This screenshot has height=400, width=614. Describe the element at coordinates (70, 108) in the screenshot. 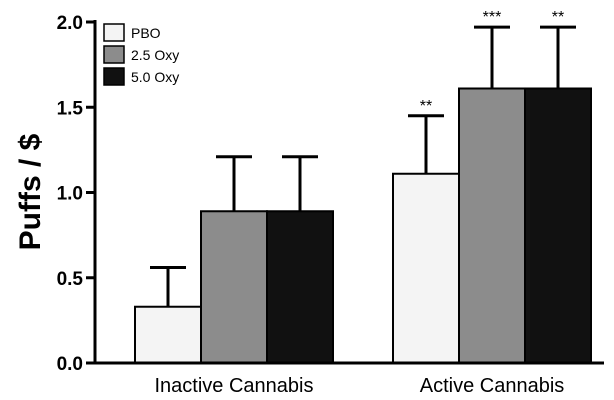

I see `y-tick-label: 1.5` at that location.